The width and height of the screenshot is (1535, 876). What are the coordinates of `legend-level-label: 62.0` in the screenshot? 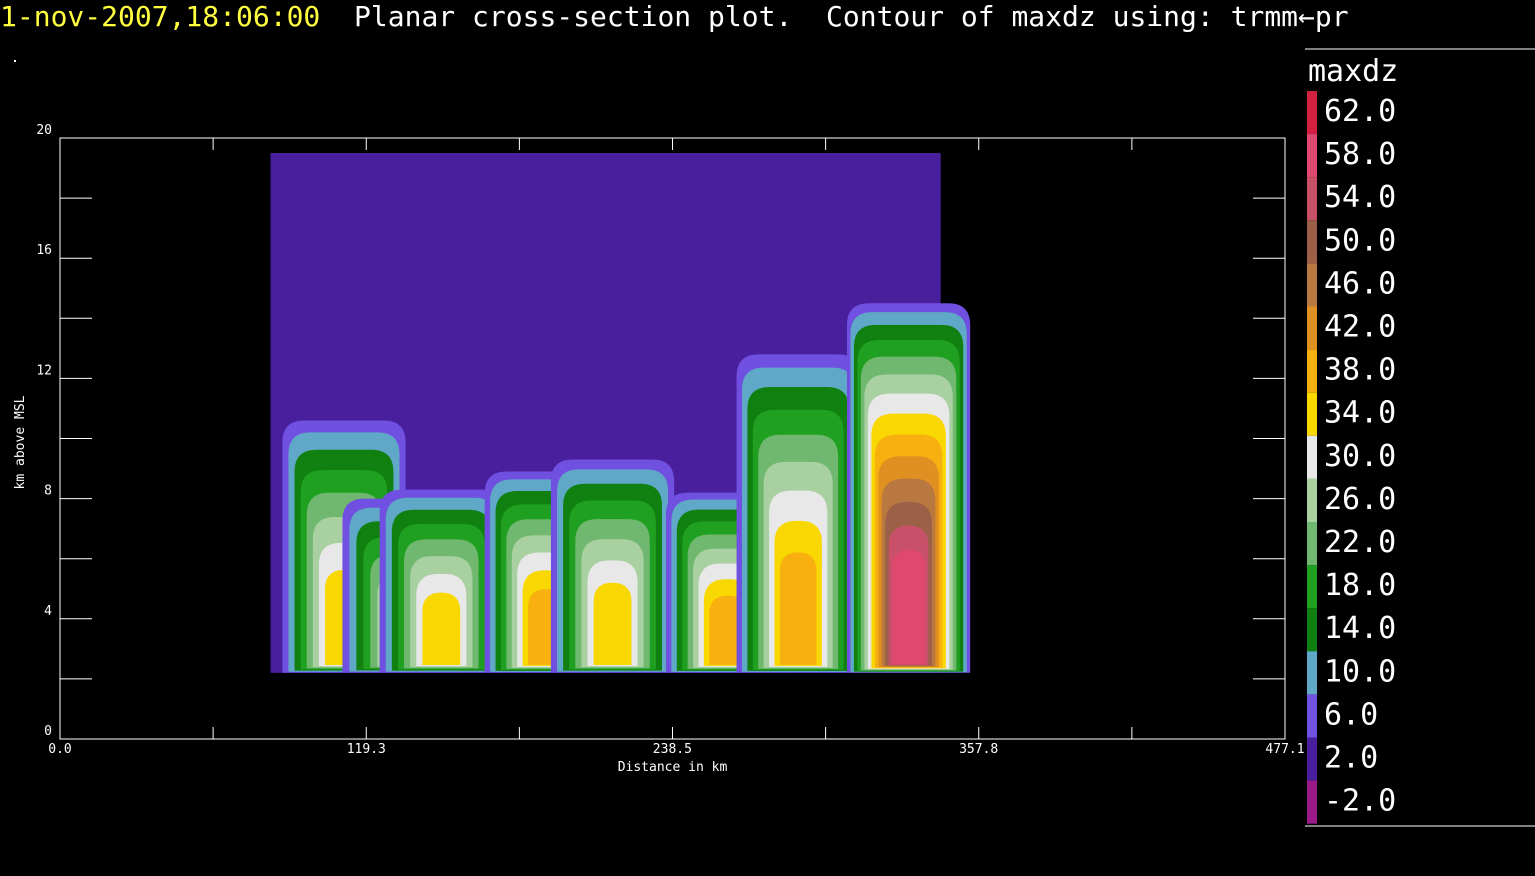 It's located at (1360, 111).